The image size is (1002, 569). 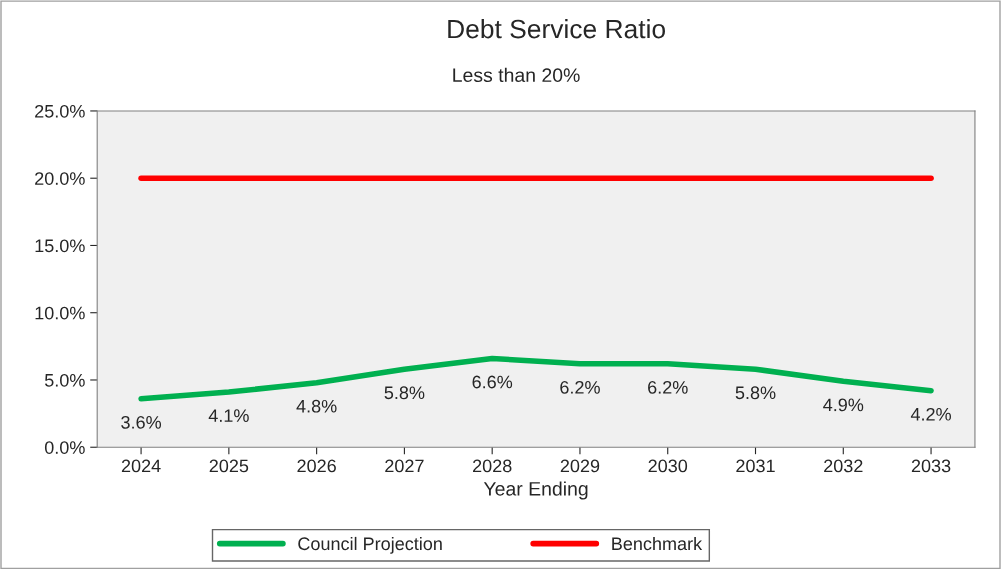 What do you see at coordinates (755, 466) in the screenshot?
I see `x-tick-label: 2031` at bounding box center [755, 466].